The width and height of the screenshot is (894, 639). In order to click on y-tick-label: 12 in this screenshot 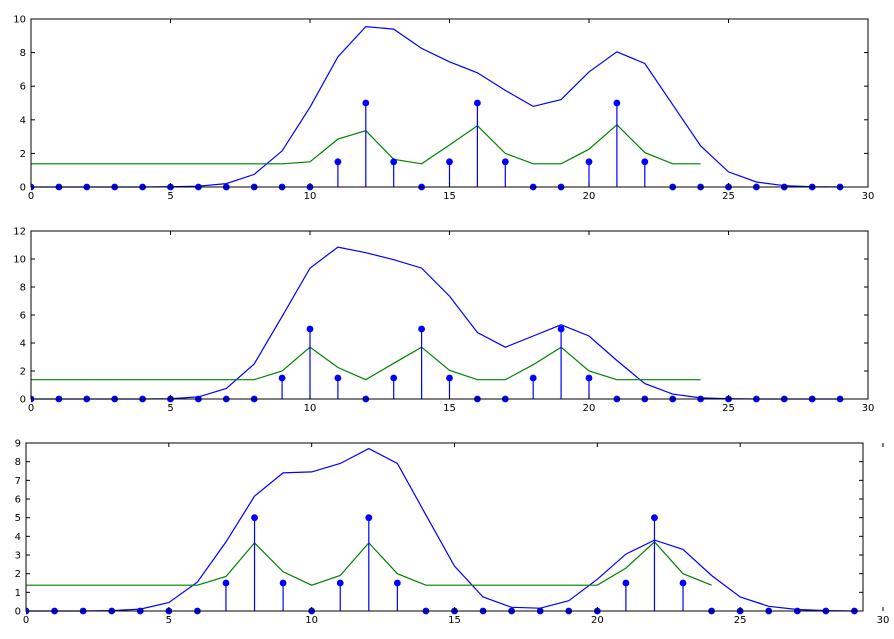, I will do `click(19, 232)`.